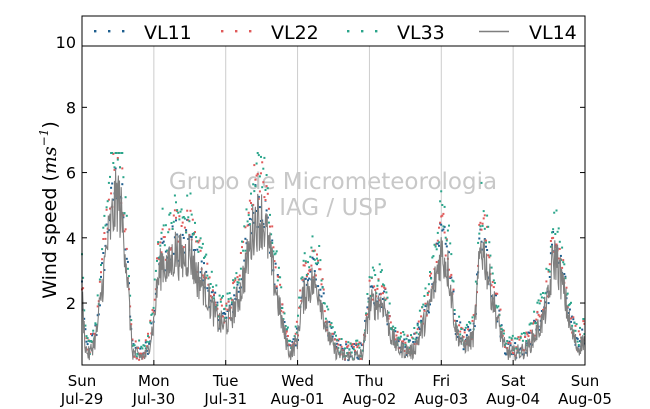 The image size is (650, 409). I want to click on x-tick-label-date: Jul-30, so click(154, 399).